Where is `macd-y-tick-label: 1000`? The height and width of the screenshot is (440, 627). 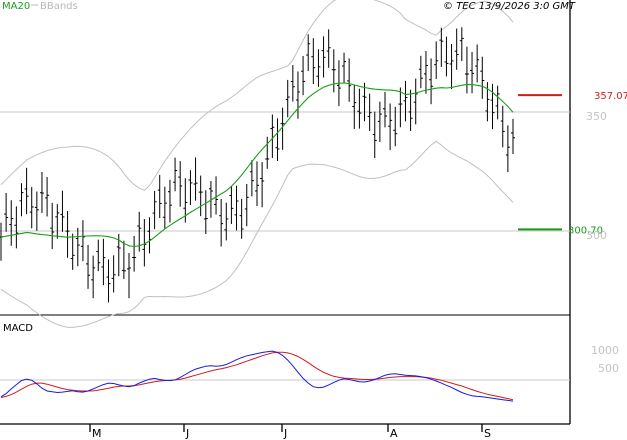
macd-y-tick-label: 1000 is located at coordinates (605, 350).